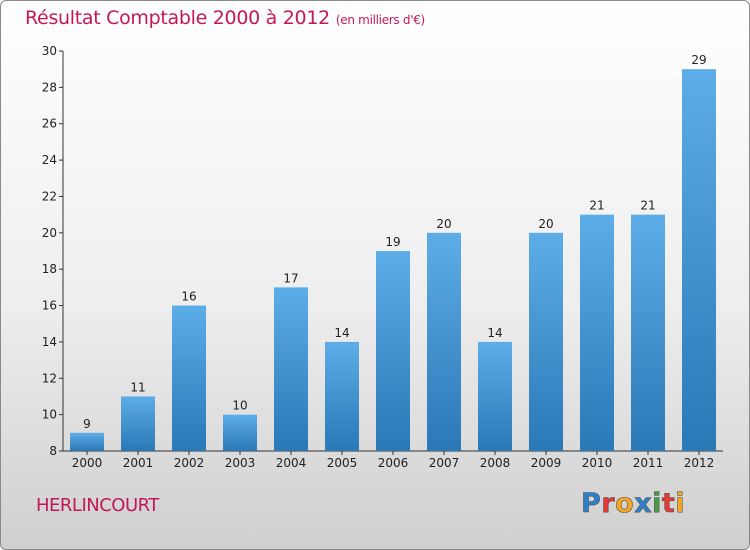 This screenshot has width=750, height=550. What do you see at coordinates (596, 206) in the screenshot?
I see `data-label-2010: 21` at bounding box center [596, 206].